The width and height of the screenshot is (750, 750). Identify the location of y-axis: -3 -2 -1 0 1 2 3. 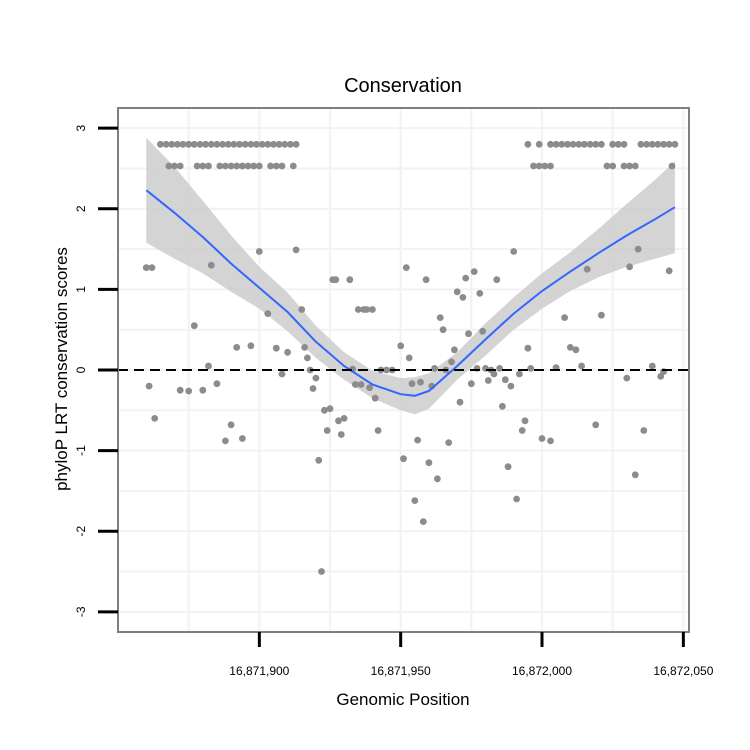
(96, 371).